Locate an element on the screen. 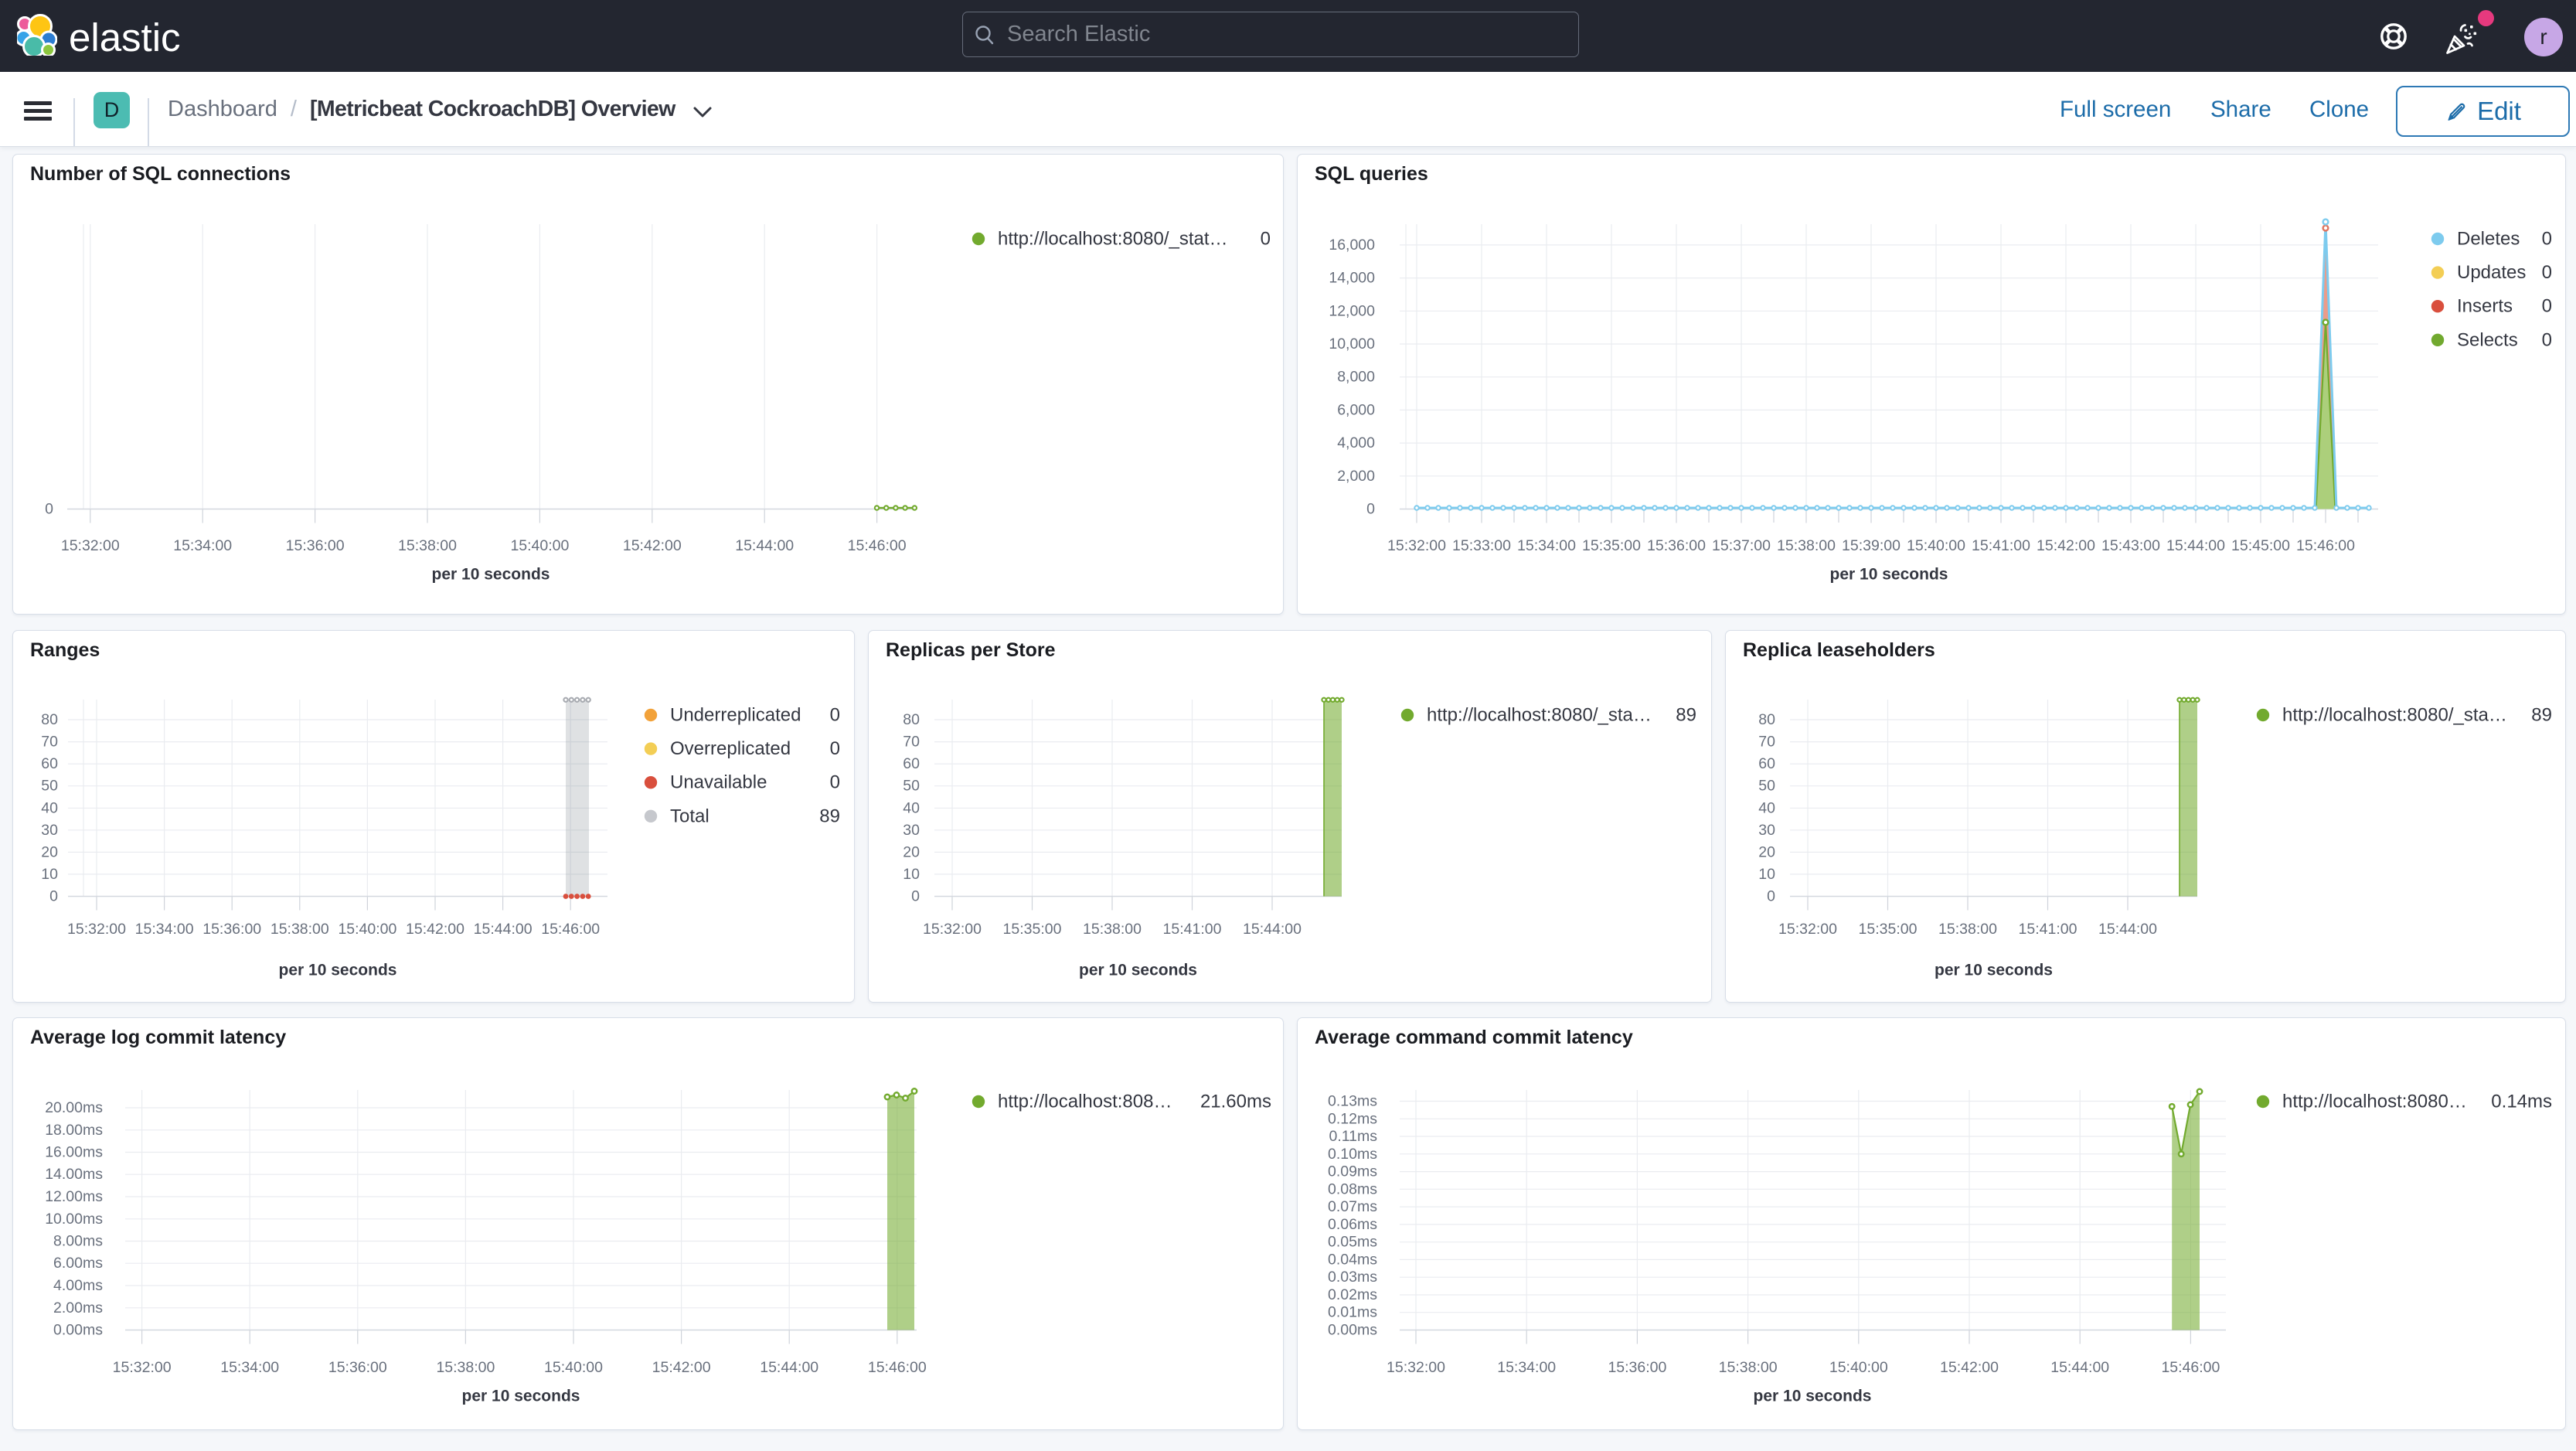  svg-text: 10 is located at coordinates (1767, 875).